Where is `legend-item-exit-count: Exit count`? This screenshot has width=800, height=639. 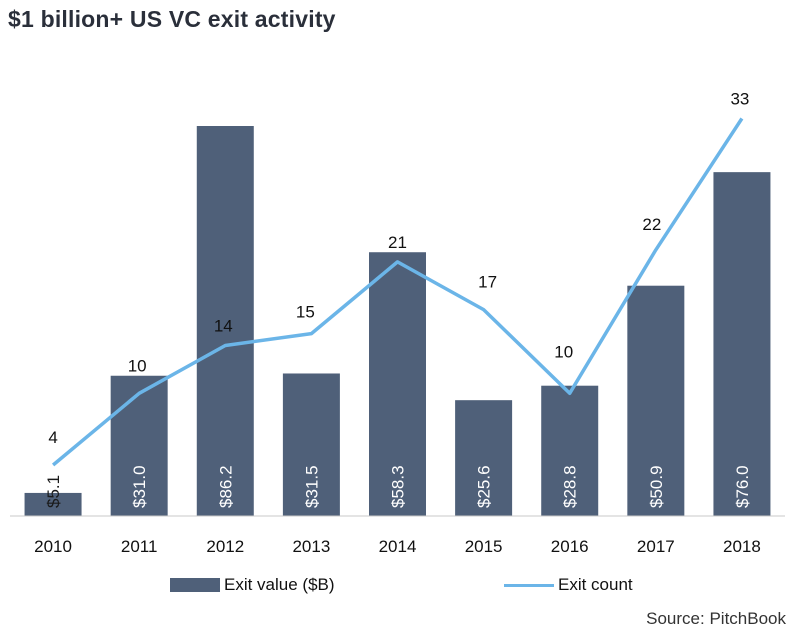
legend-item-exit-count: Exit count is located at coordinates (568, 585).